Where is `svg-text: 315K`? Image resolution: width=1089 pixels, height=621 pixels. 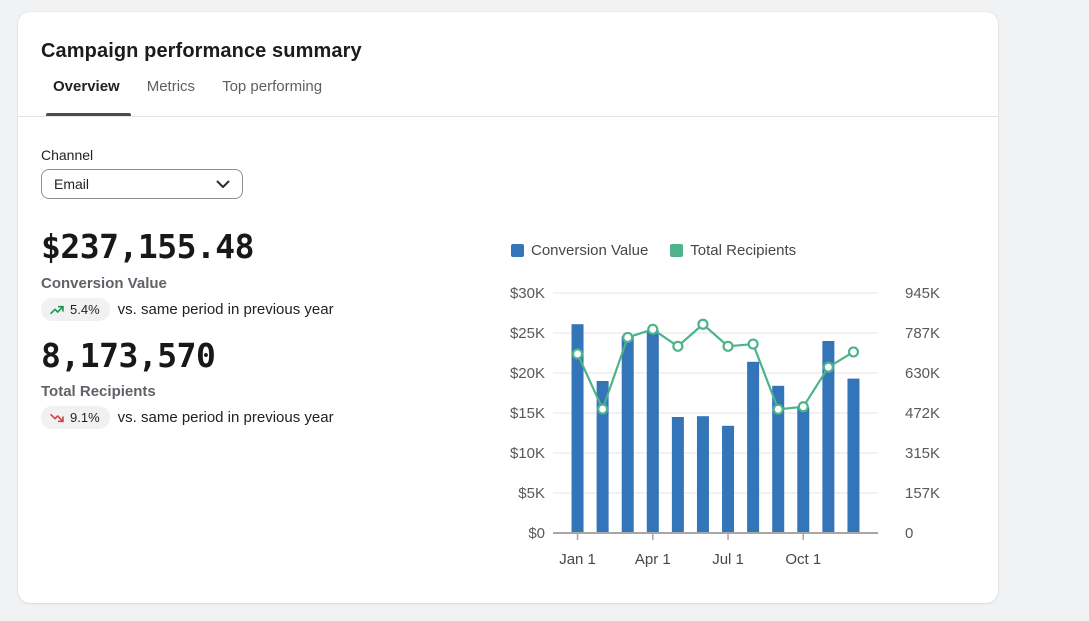
svg-text: 315K is located at coordinates (922, 453).